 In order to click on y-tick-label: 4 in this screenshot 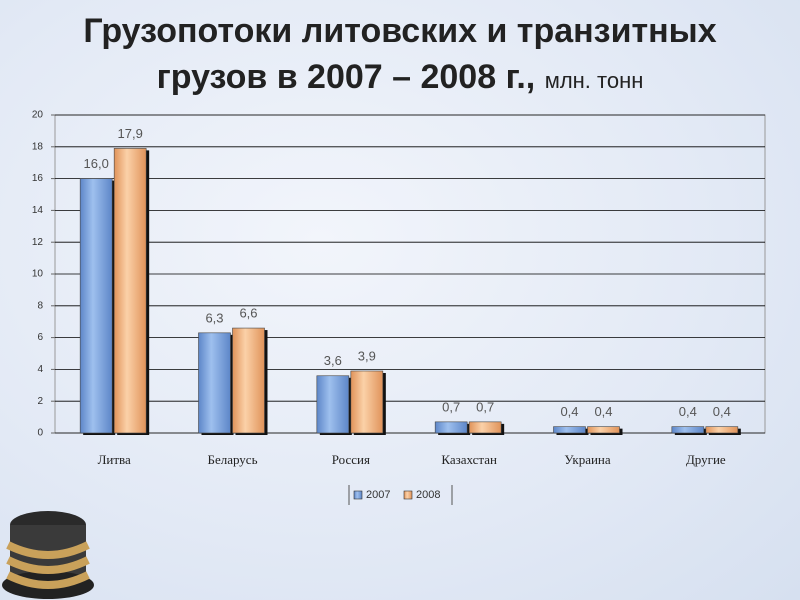, I will do `click(40, 369)`.